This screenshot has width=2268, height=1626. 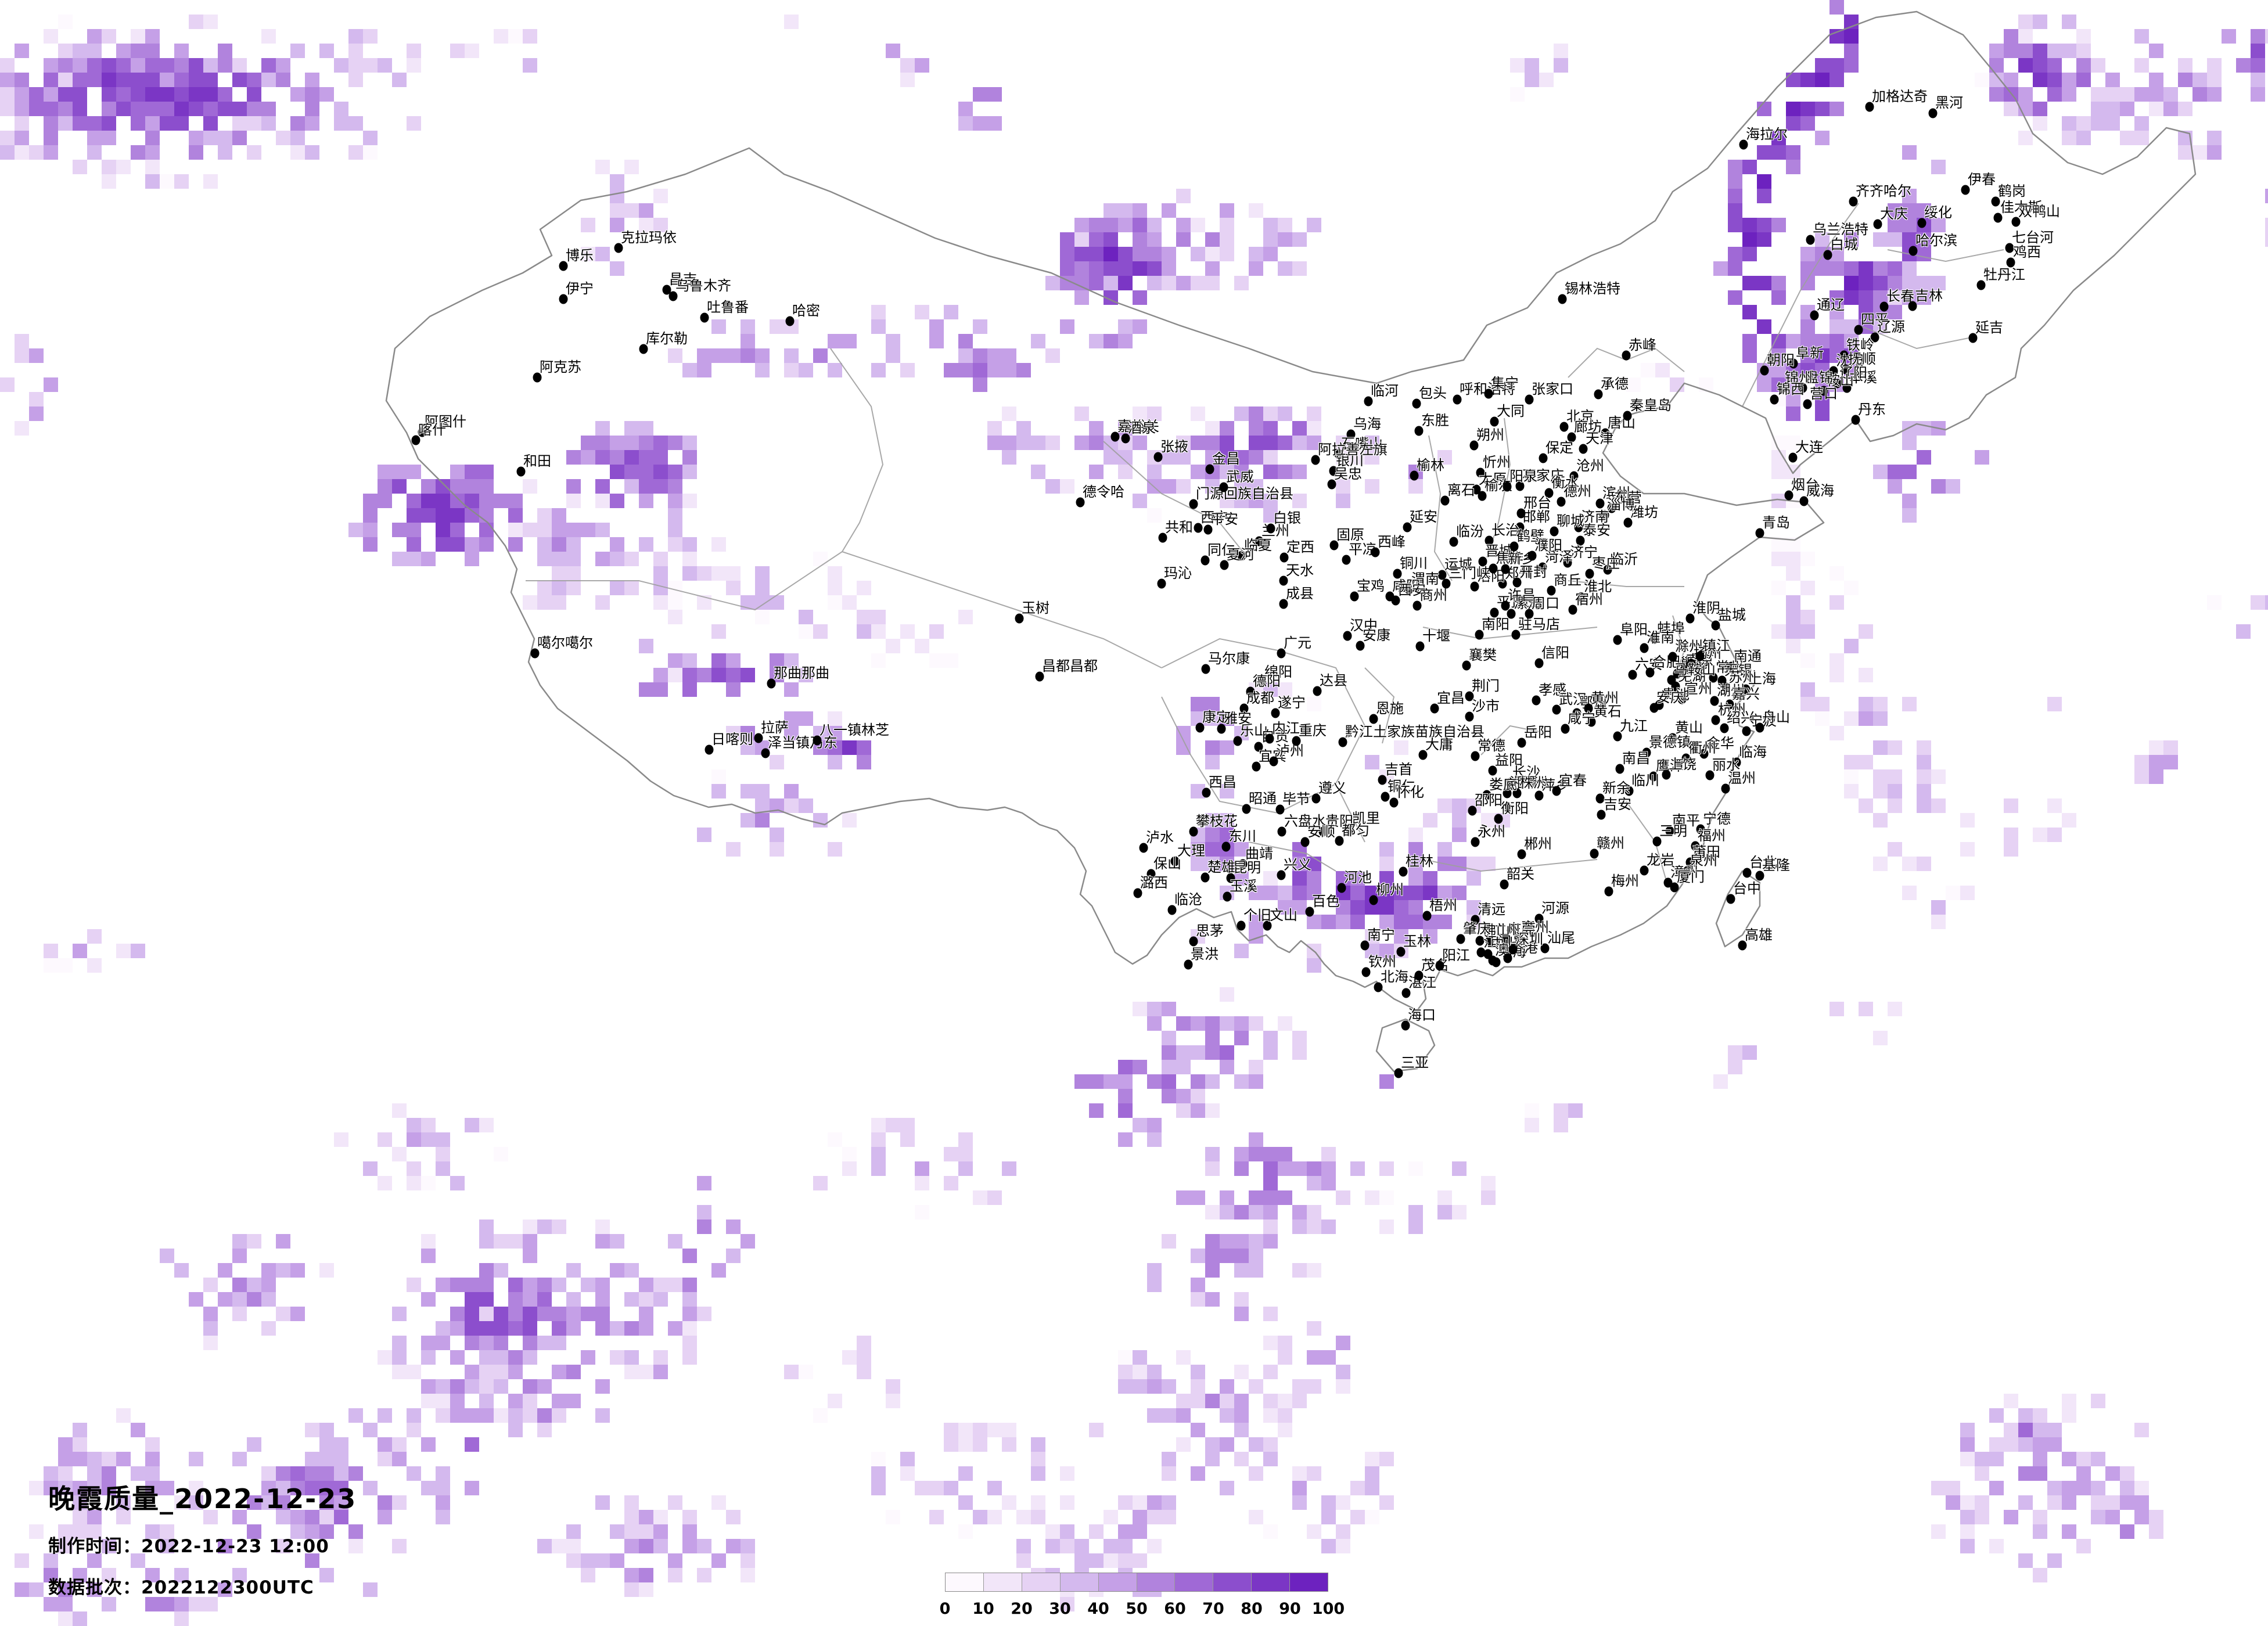 I want to click on city-label: 忻州, so click(x=1497, y=462).